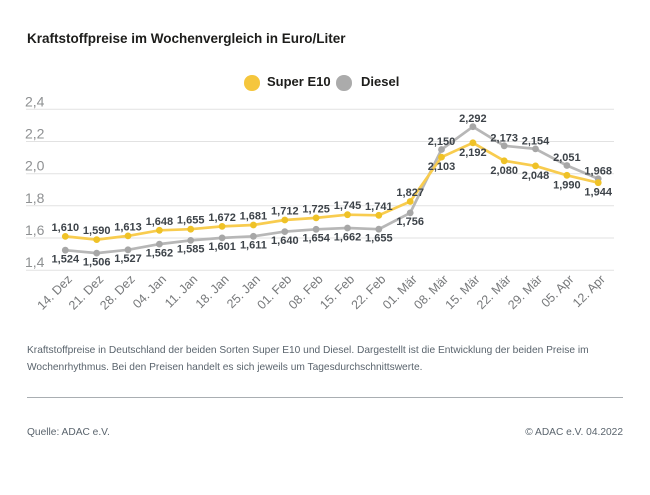 The width and height of the screenshot is (650, 495). What do you see at coordinates (558, 291) in the screenshot?
I see `svg-text: 05. Apr` at bounding box center [558, 291].